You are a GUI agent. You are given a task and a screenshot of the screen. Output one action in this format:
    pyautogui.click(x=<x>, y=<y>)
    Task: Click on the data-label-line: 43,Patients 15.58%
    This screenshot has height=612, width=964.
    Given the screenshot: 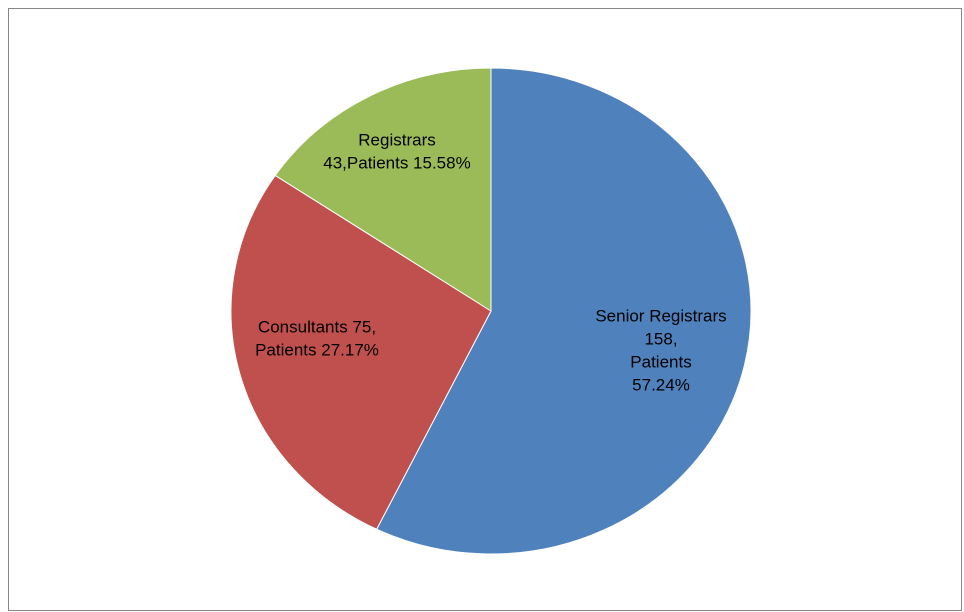 What is the action you would take?
    pyautogui.click(x=396, y=163)
    